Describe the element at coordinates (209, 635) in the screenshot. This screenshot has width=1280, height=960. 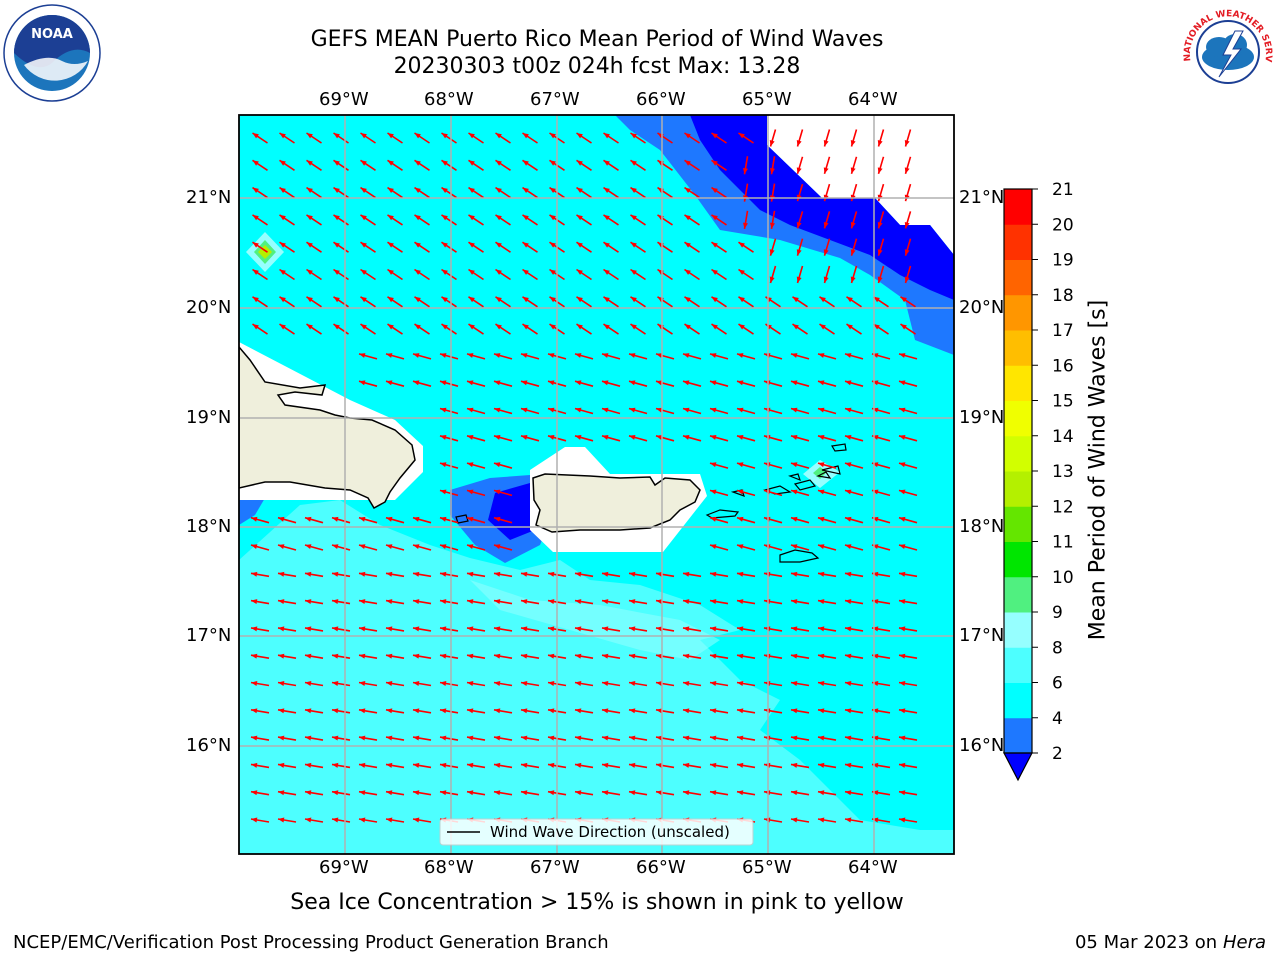
I see `lat-label-left-17n: 17°N` at that location.